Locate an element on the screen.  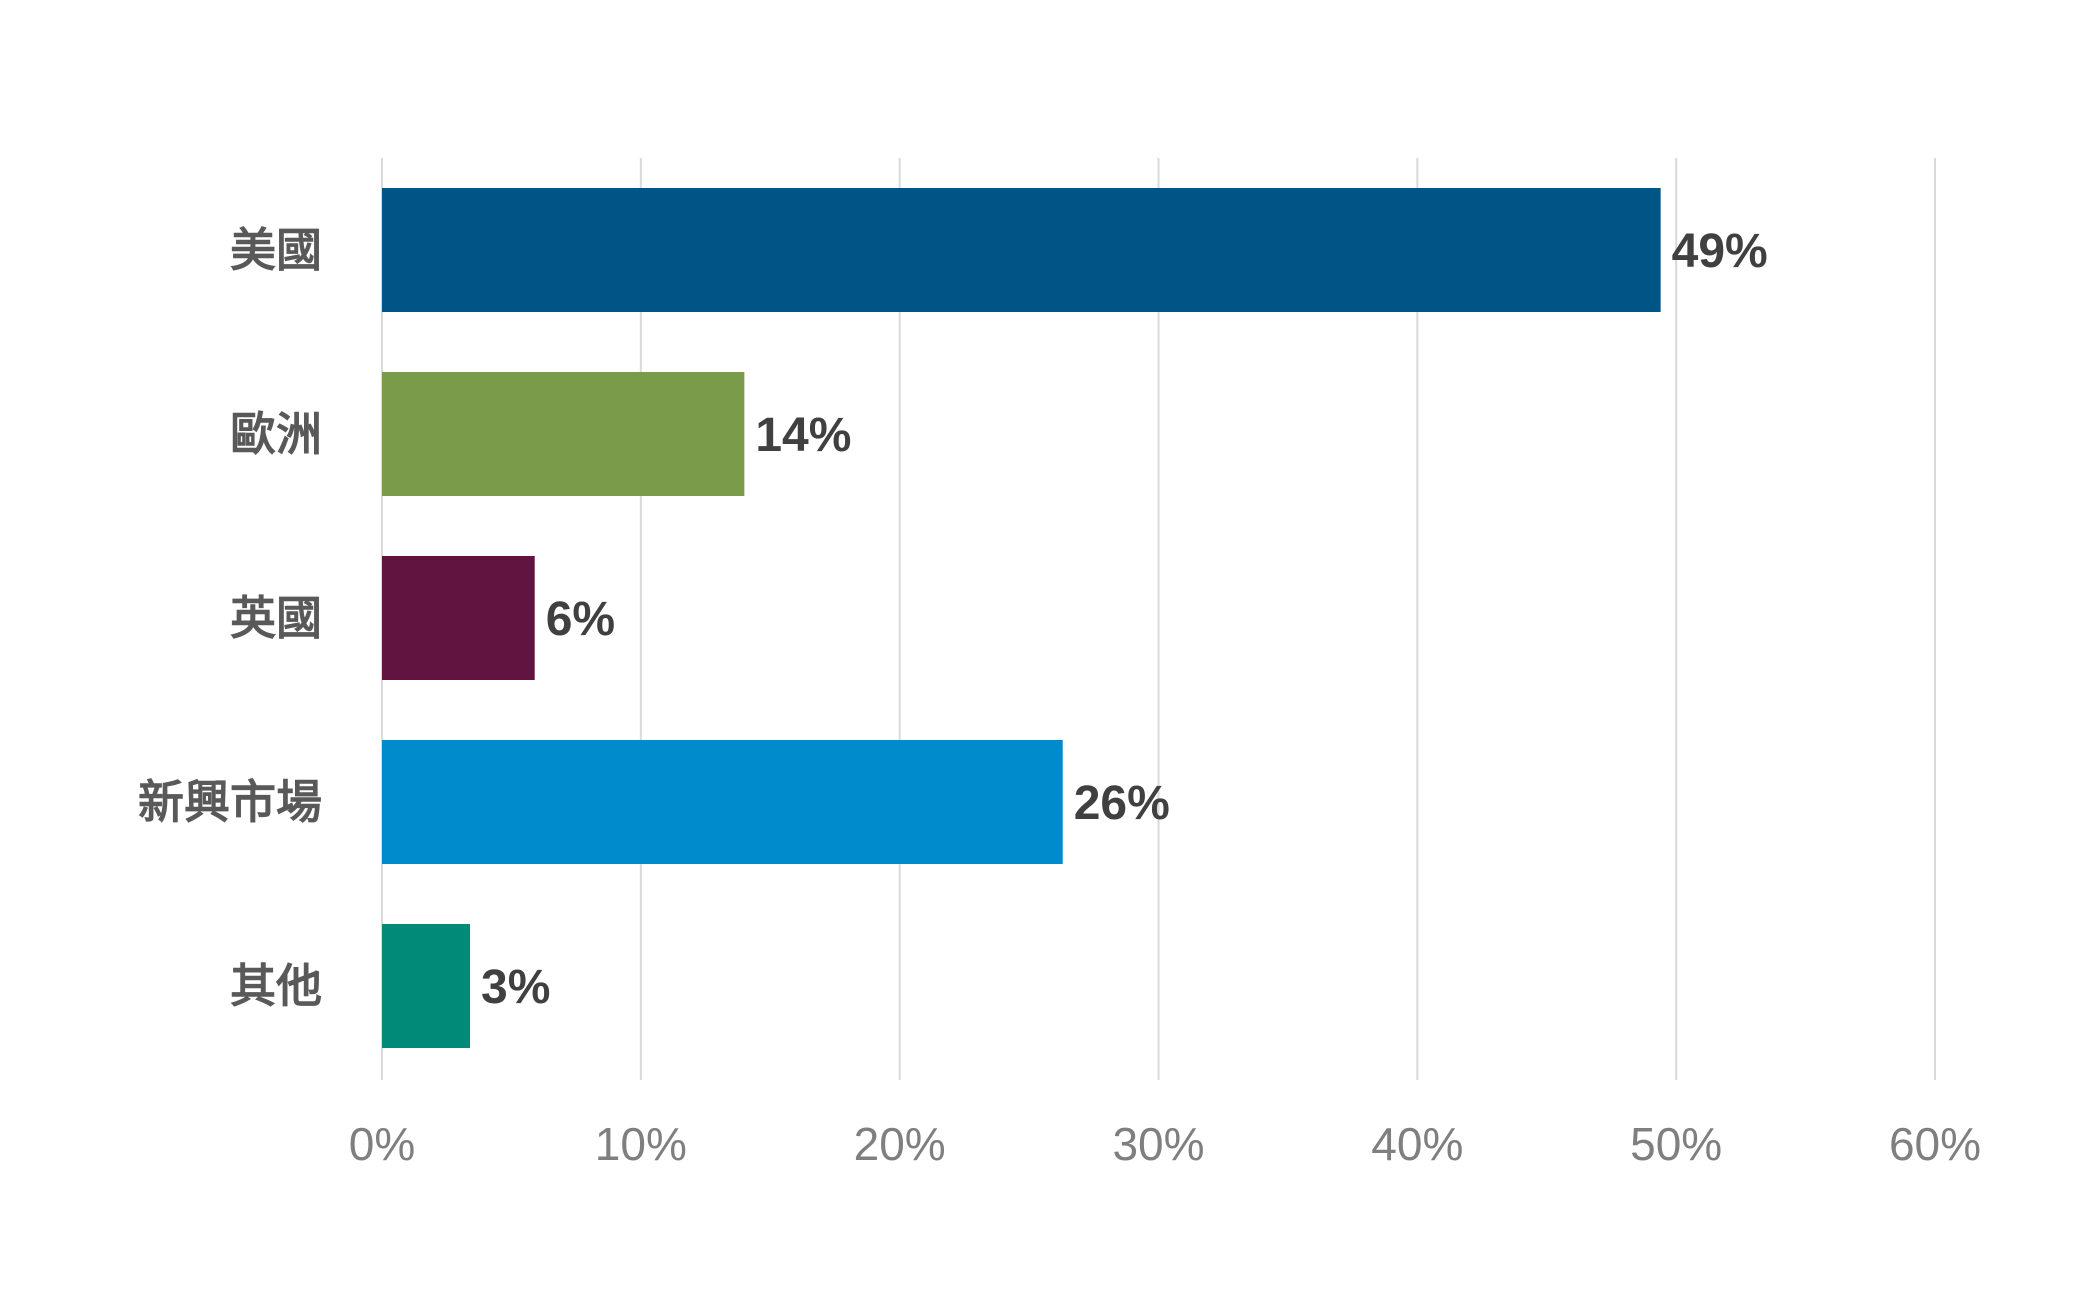
x-tick-label: 0% is located at coordinates (382, 1144).